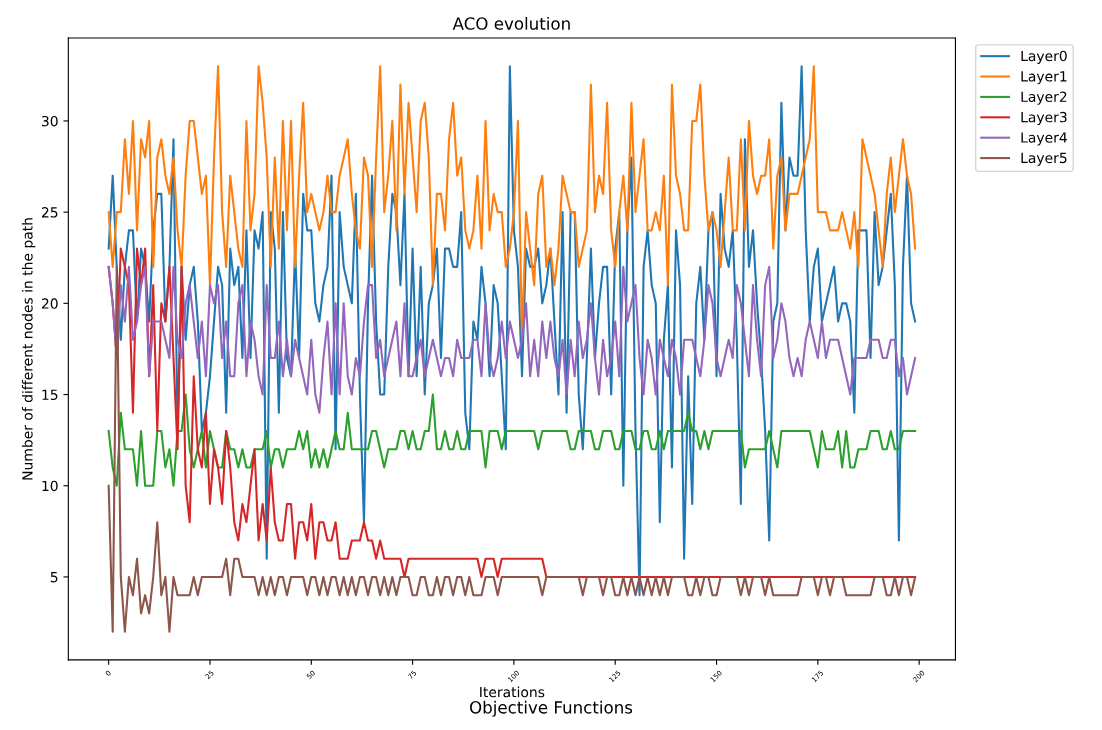 Image resolution: width=1102 pixels, height=730 pixels. I want to click on chart-title: ACO evolution, so click(511, 23).